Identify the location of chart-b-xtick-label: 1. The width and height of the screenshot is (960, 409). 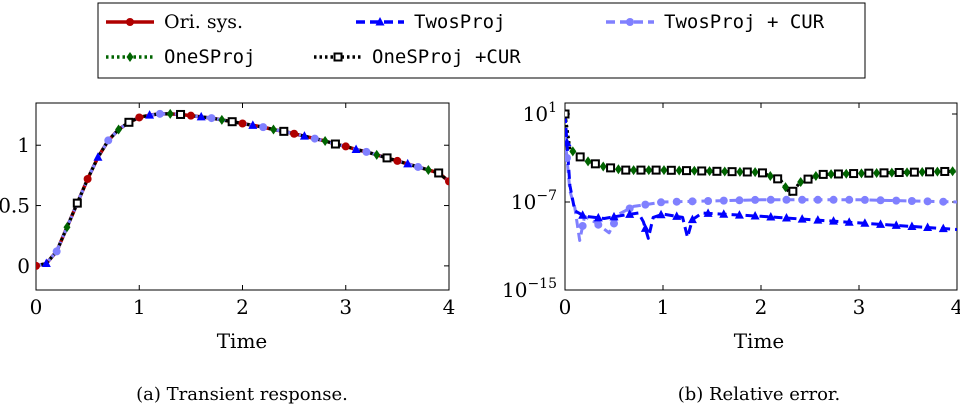
(663, 307).